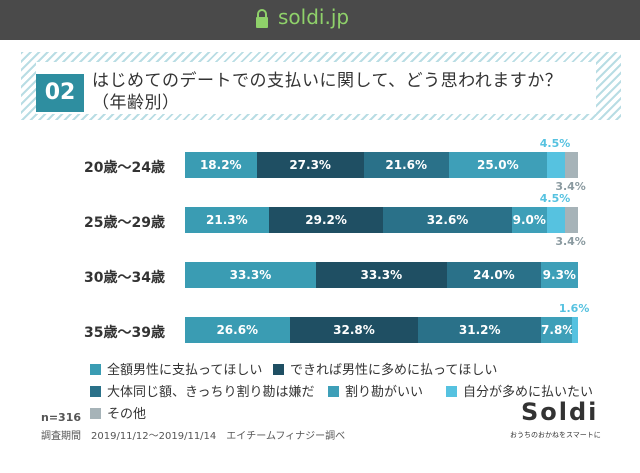 The image size is (640, 473). What do you see at coordinates (136, 103) in the screenshot?
I see `question-title-line2: （年齢別）` at bounding box center [136, 103].